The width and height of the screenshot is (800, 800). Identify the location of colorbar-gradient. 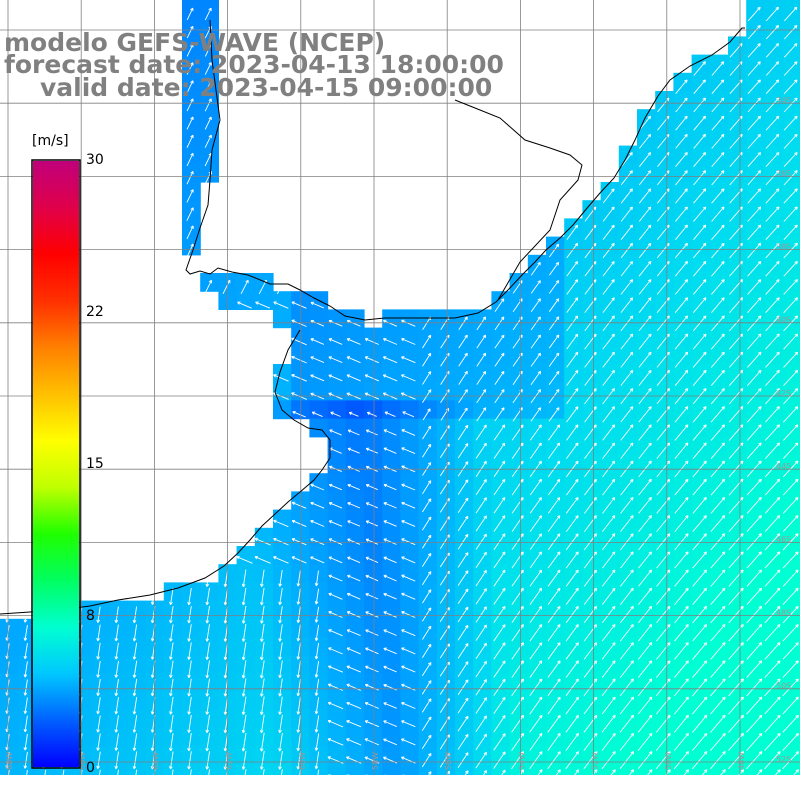
(56, 464).